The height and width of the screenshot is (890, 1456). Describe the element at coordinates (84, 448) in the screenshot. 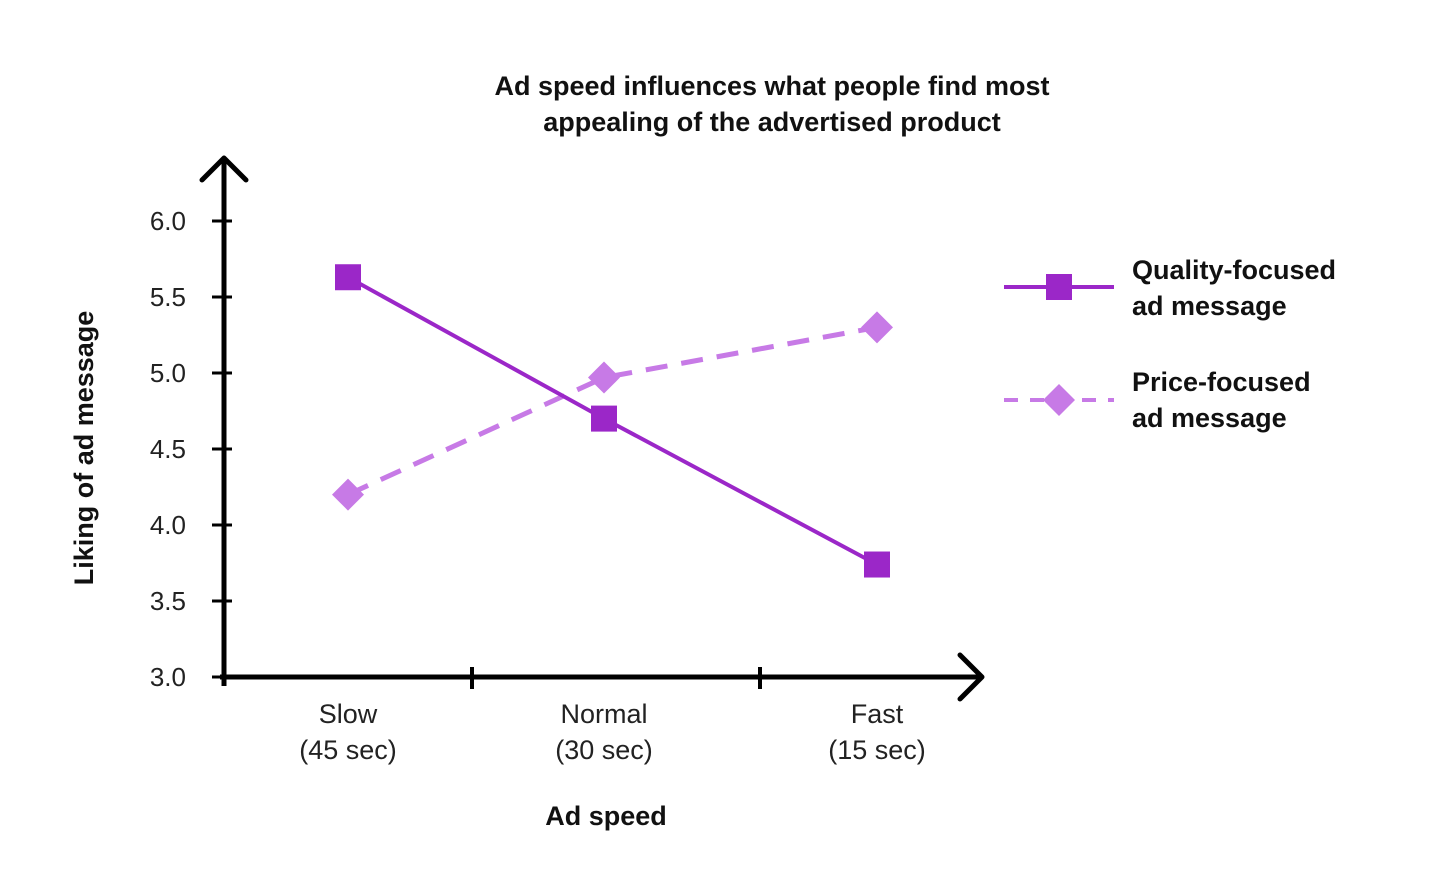

I see `y-axis-label: Liking of ad message` at that location.